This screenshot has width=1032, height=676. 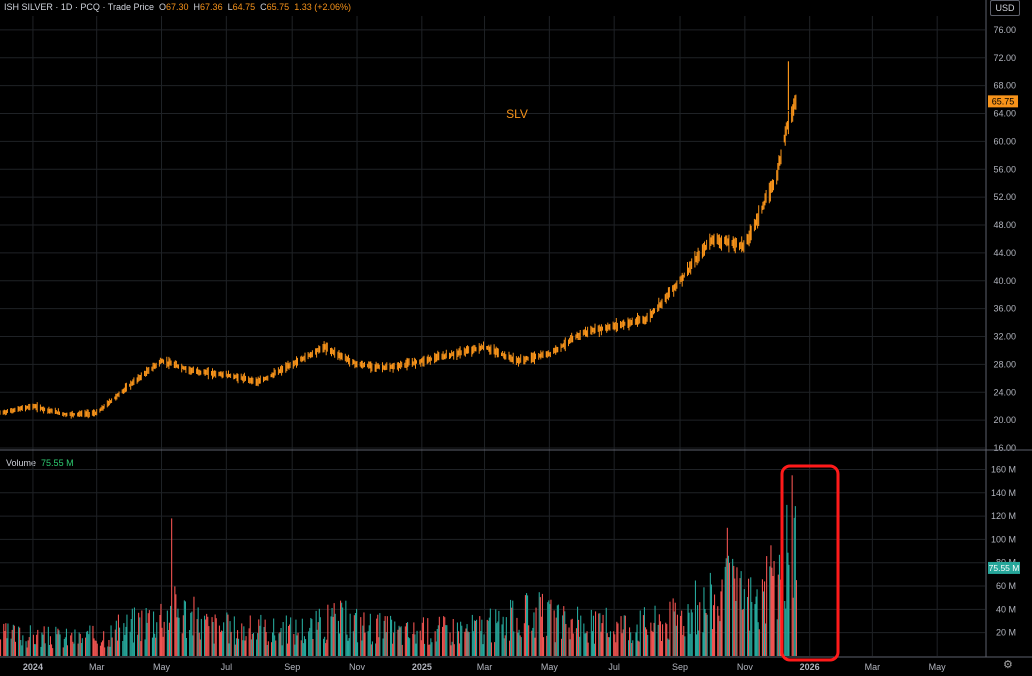 I want to click on volume-highlight-box, so click(x=810, y=563).